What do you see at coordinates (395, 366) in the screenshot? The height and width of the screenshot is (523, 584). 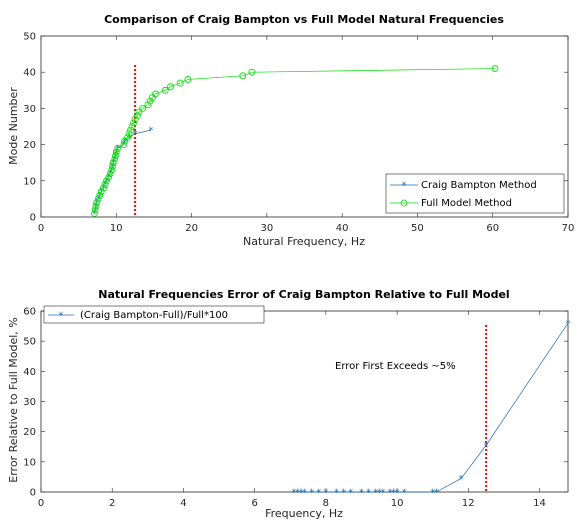 I see `annotation: Error First Exceeds ~5%` at bounding box center [395, 366].